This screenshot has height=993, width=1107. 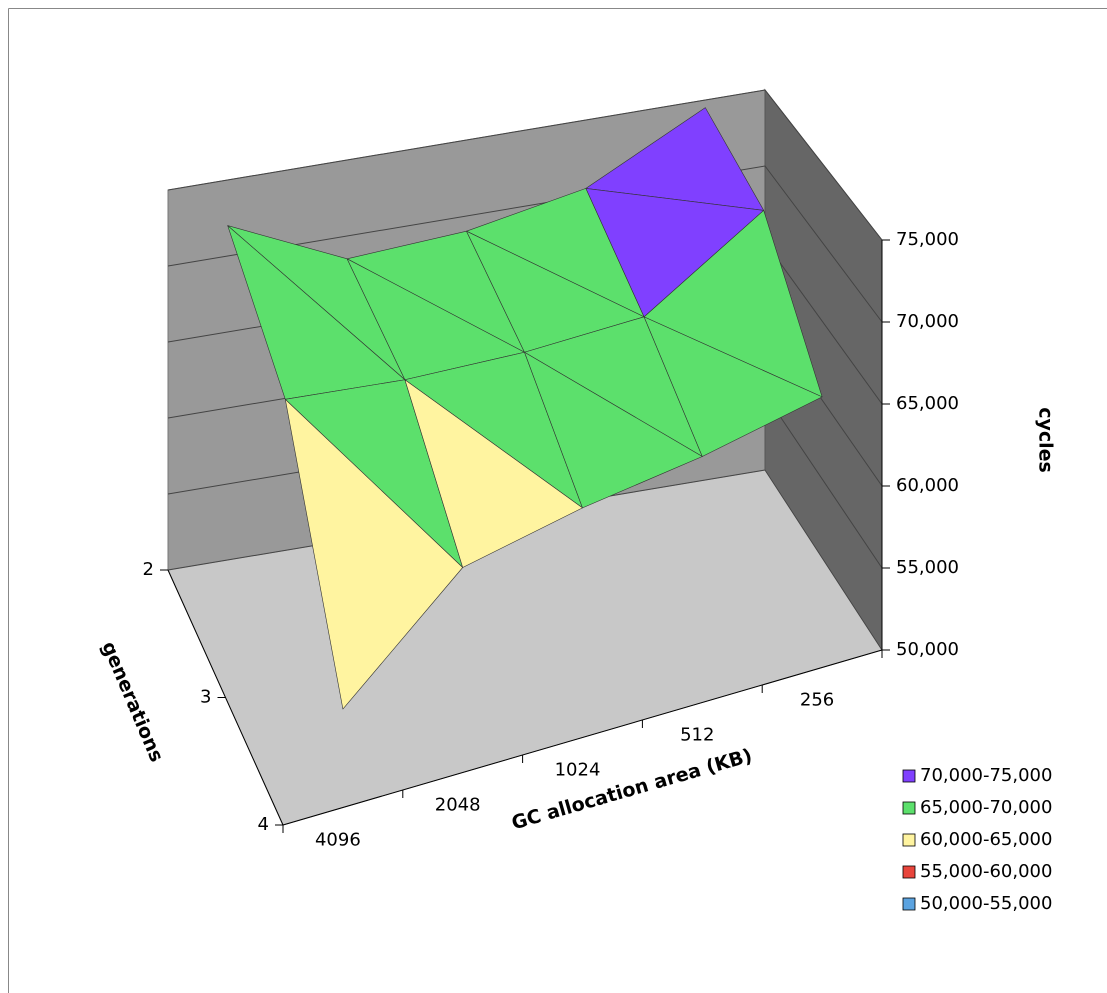 I want to click on z-axis-title: cycles, so click(x=1046, y=440).